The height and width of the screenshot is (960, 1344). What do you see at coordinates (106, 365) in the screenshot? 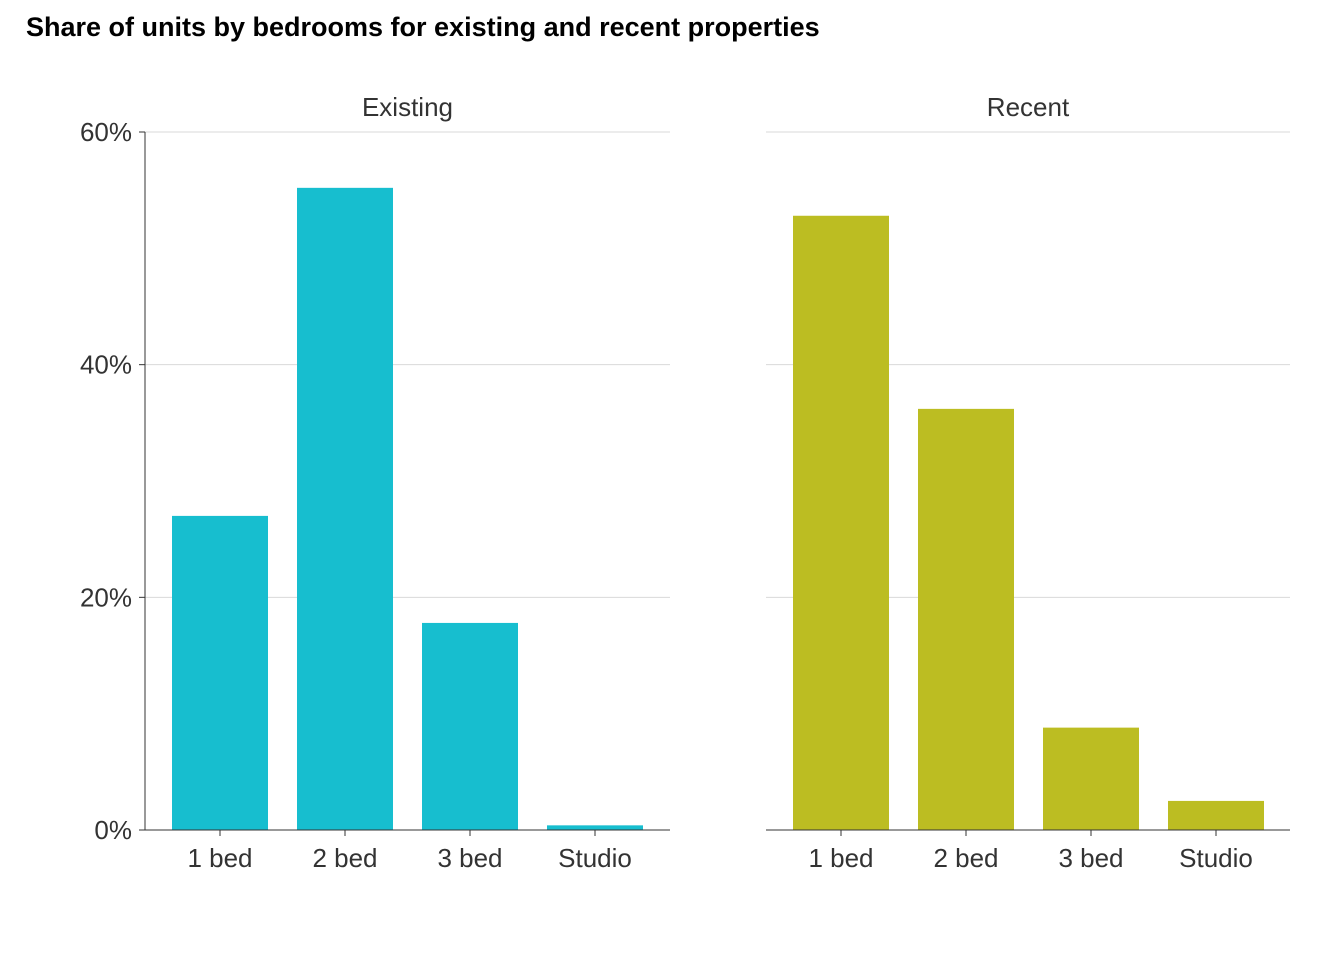
I see `y-tick-label: 40%` at bounding box center [106, 365].